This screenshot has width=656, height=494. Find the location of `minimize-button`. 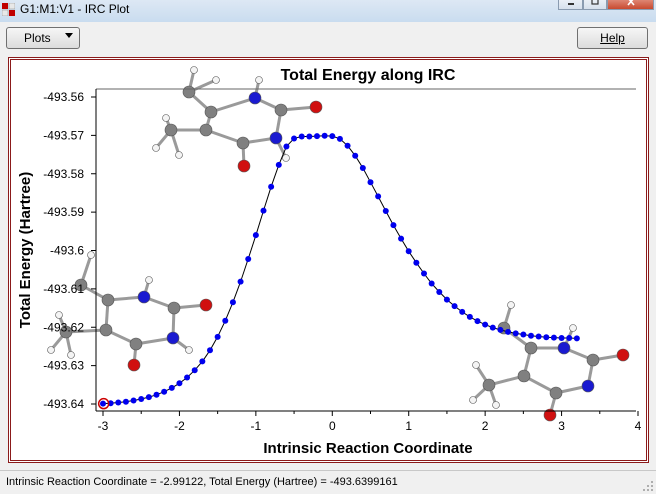

minimize-button is located at coordinates (570, 5).